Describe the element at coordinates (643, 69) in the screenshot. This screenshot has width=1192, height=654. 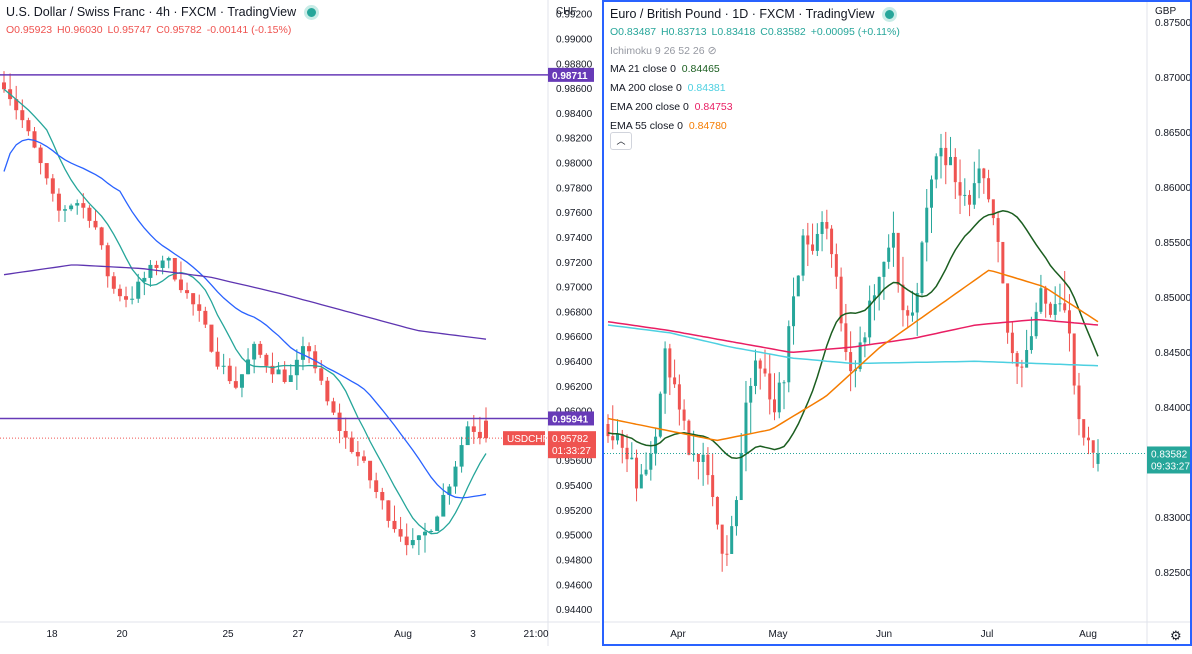
I see `ma21-label: MA 21 close 0` at that location.